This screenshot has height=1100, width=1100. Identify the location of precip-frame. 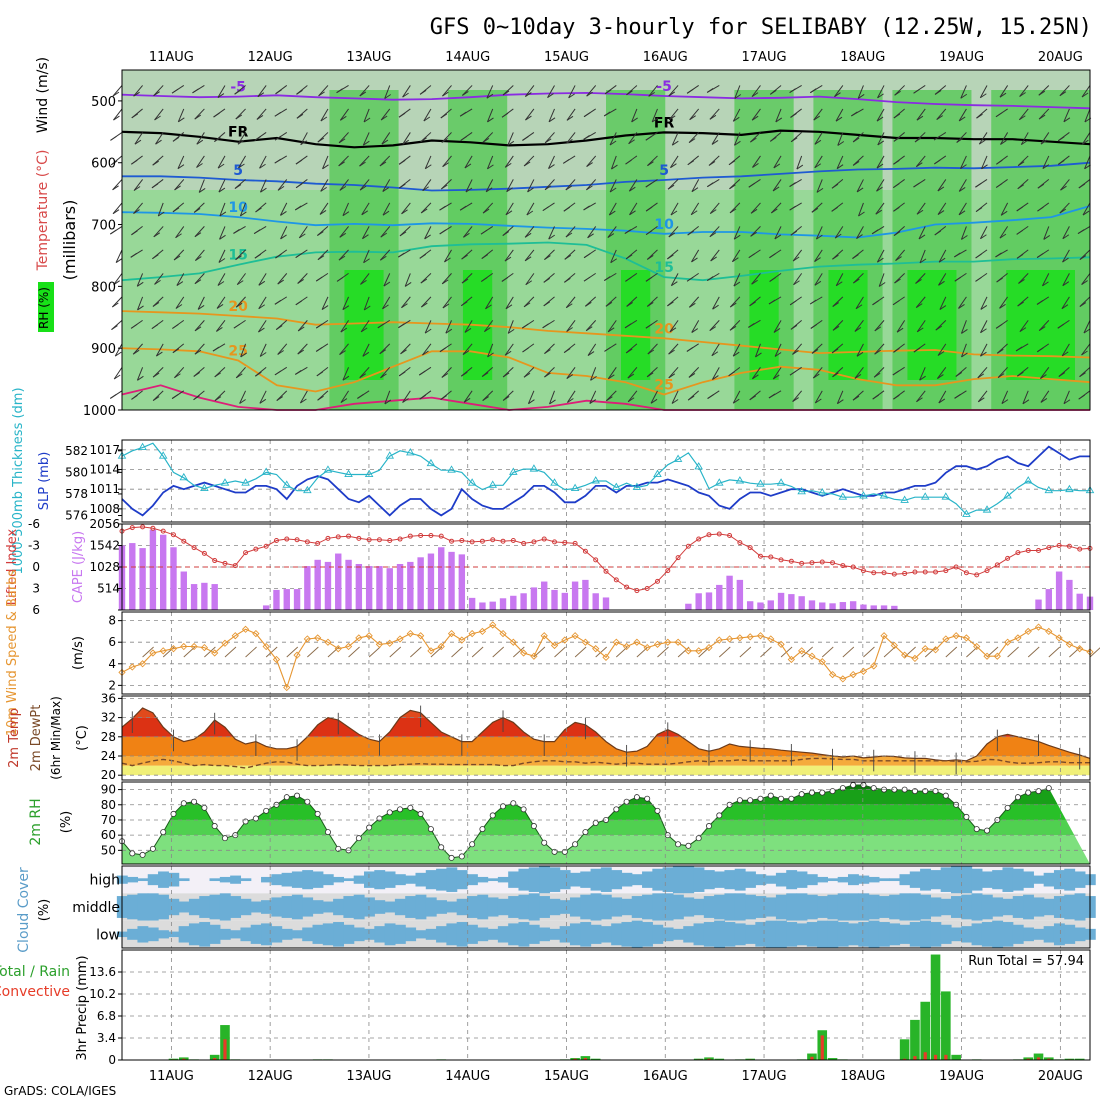
(606, 1005).